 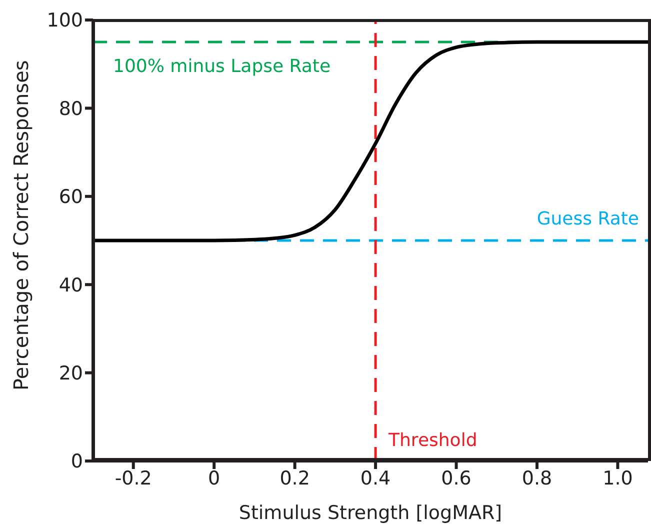 I want to click on x-axis-title: Stimulus Strength [logMAR], so click(x=370, y=513).